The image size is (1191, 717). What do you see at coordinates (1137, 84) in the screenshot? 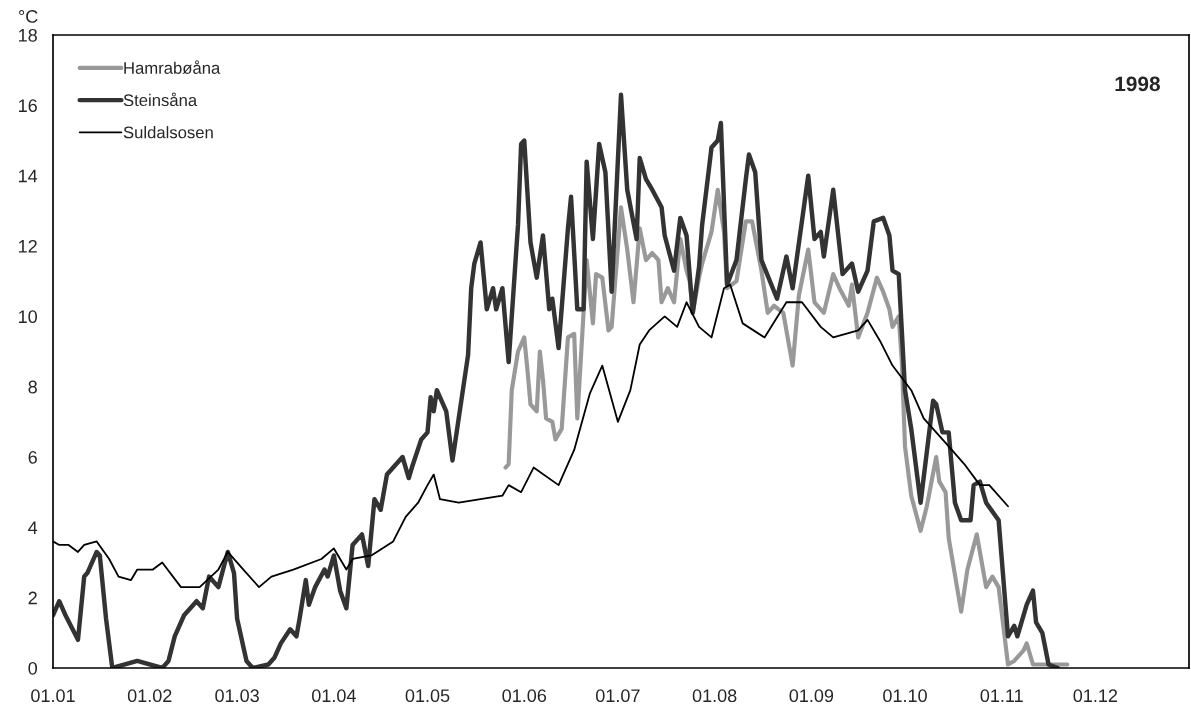
I see `annotation: 1998` at bounding box center [1137, 84].